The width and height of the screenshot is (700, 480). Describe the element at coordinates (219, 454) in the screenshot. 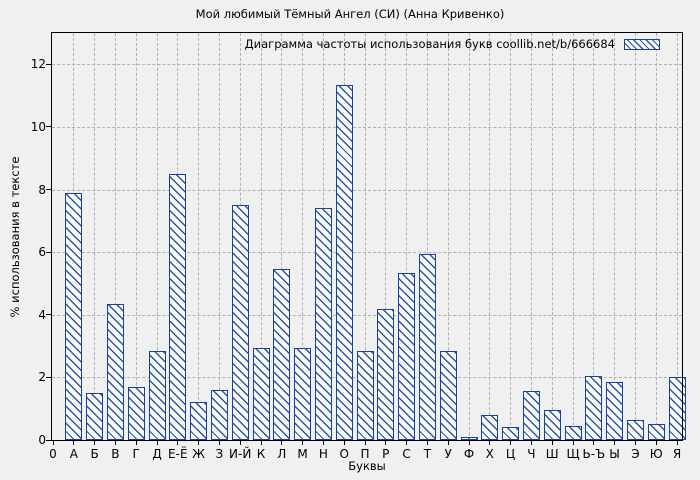

I see `x-tick-label: З` at that location.